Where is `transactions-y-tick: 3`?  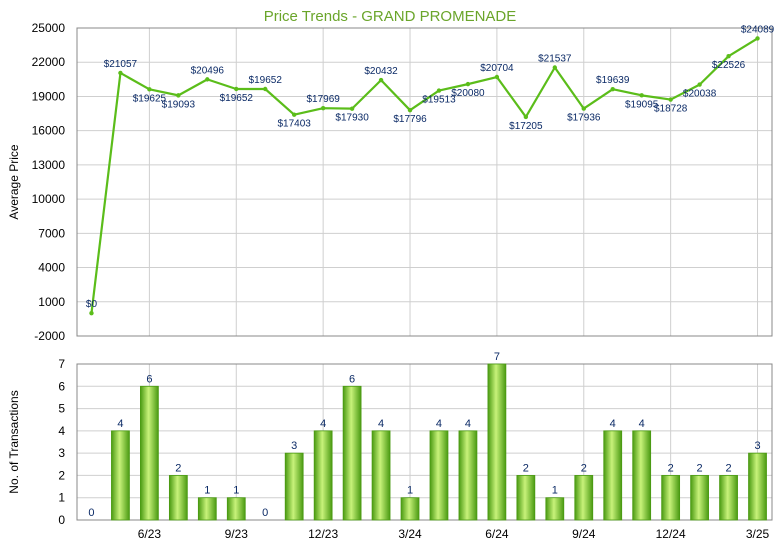 transactions-y-tick: 3 is located at coordinates (61, 453).